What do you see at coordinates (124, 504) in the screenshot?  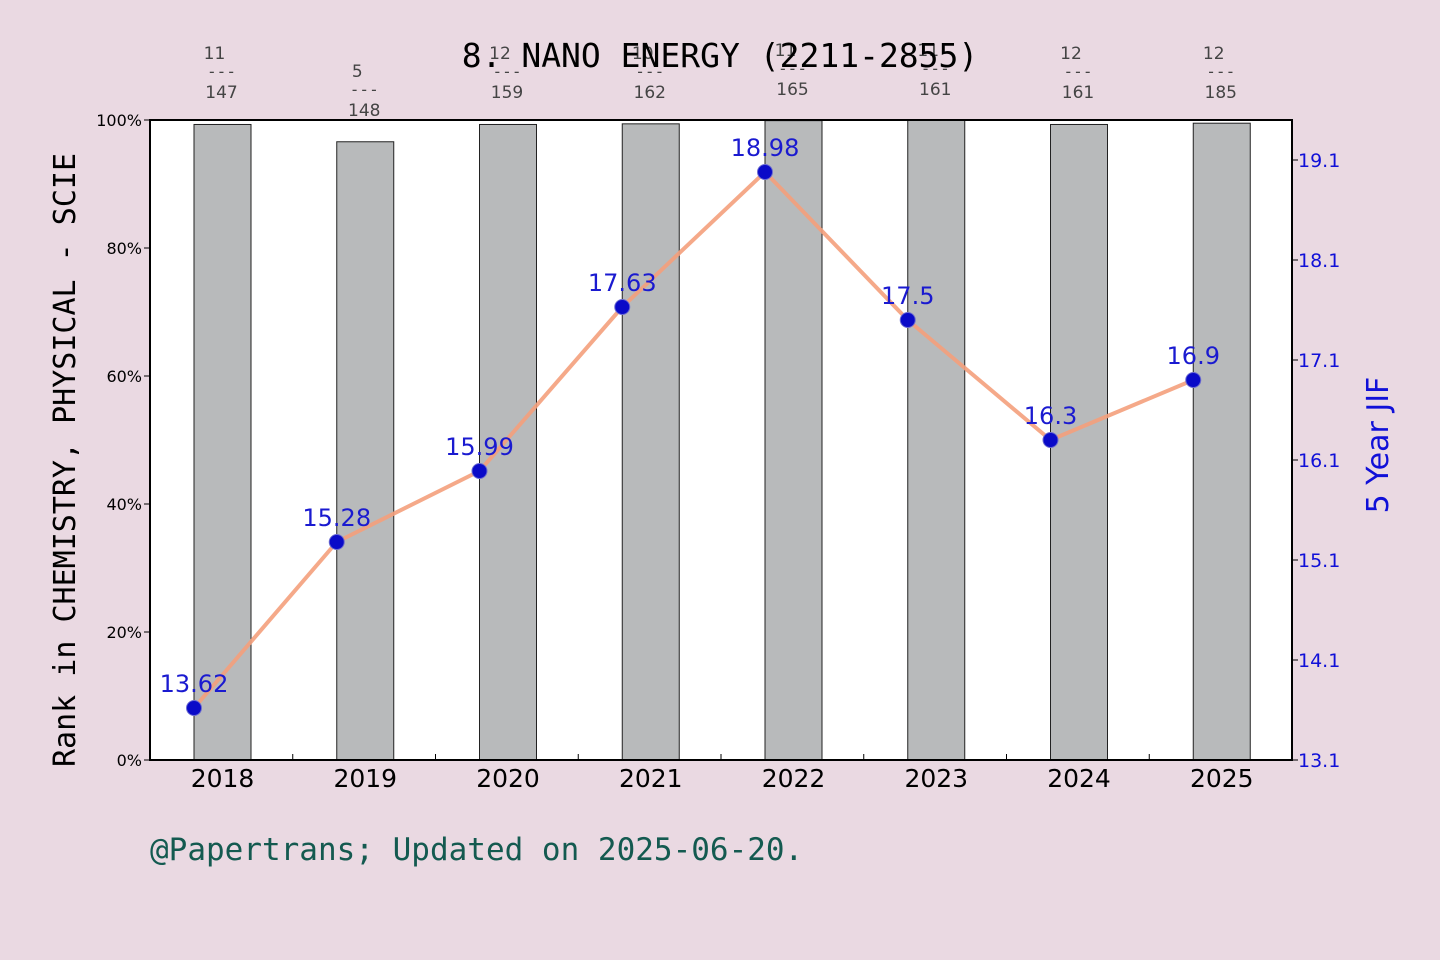 I see `y-tick-label: 40%` at bounding box center [124, 504].